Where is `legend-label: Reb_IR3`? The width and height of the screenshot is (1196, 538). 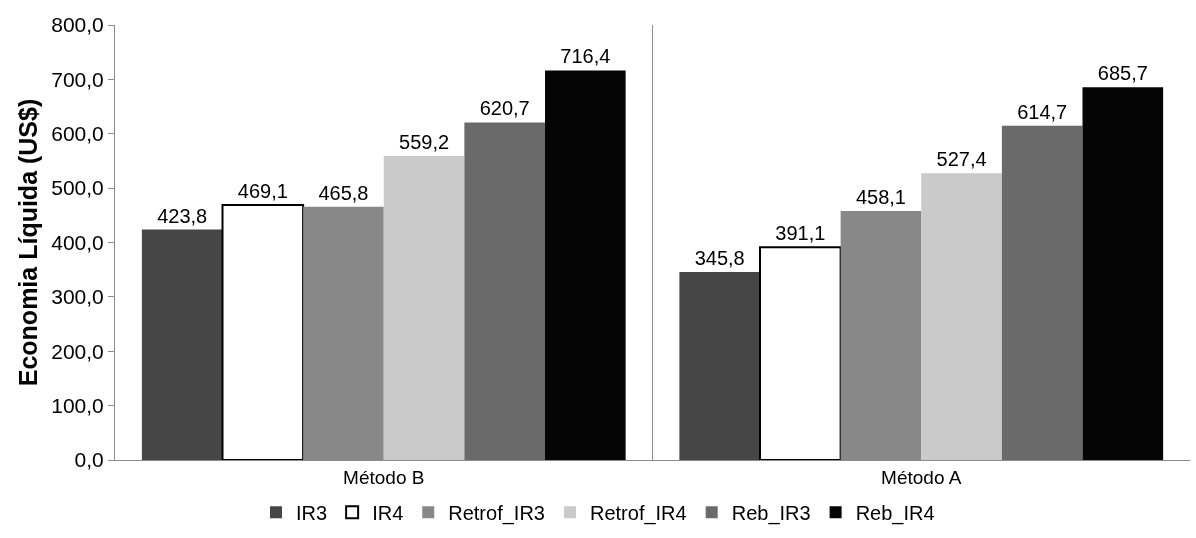
legend-label: Reb_IR3 is located at coordinates (771, 513).